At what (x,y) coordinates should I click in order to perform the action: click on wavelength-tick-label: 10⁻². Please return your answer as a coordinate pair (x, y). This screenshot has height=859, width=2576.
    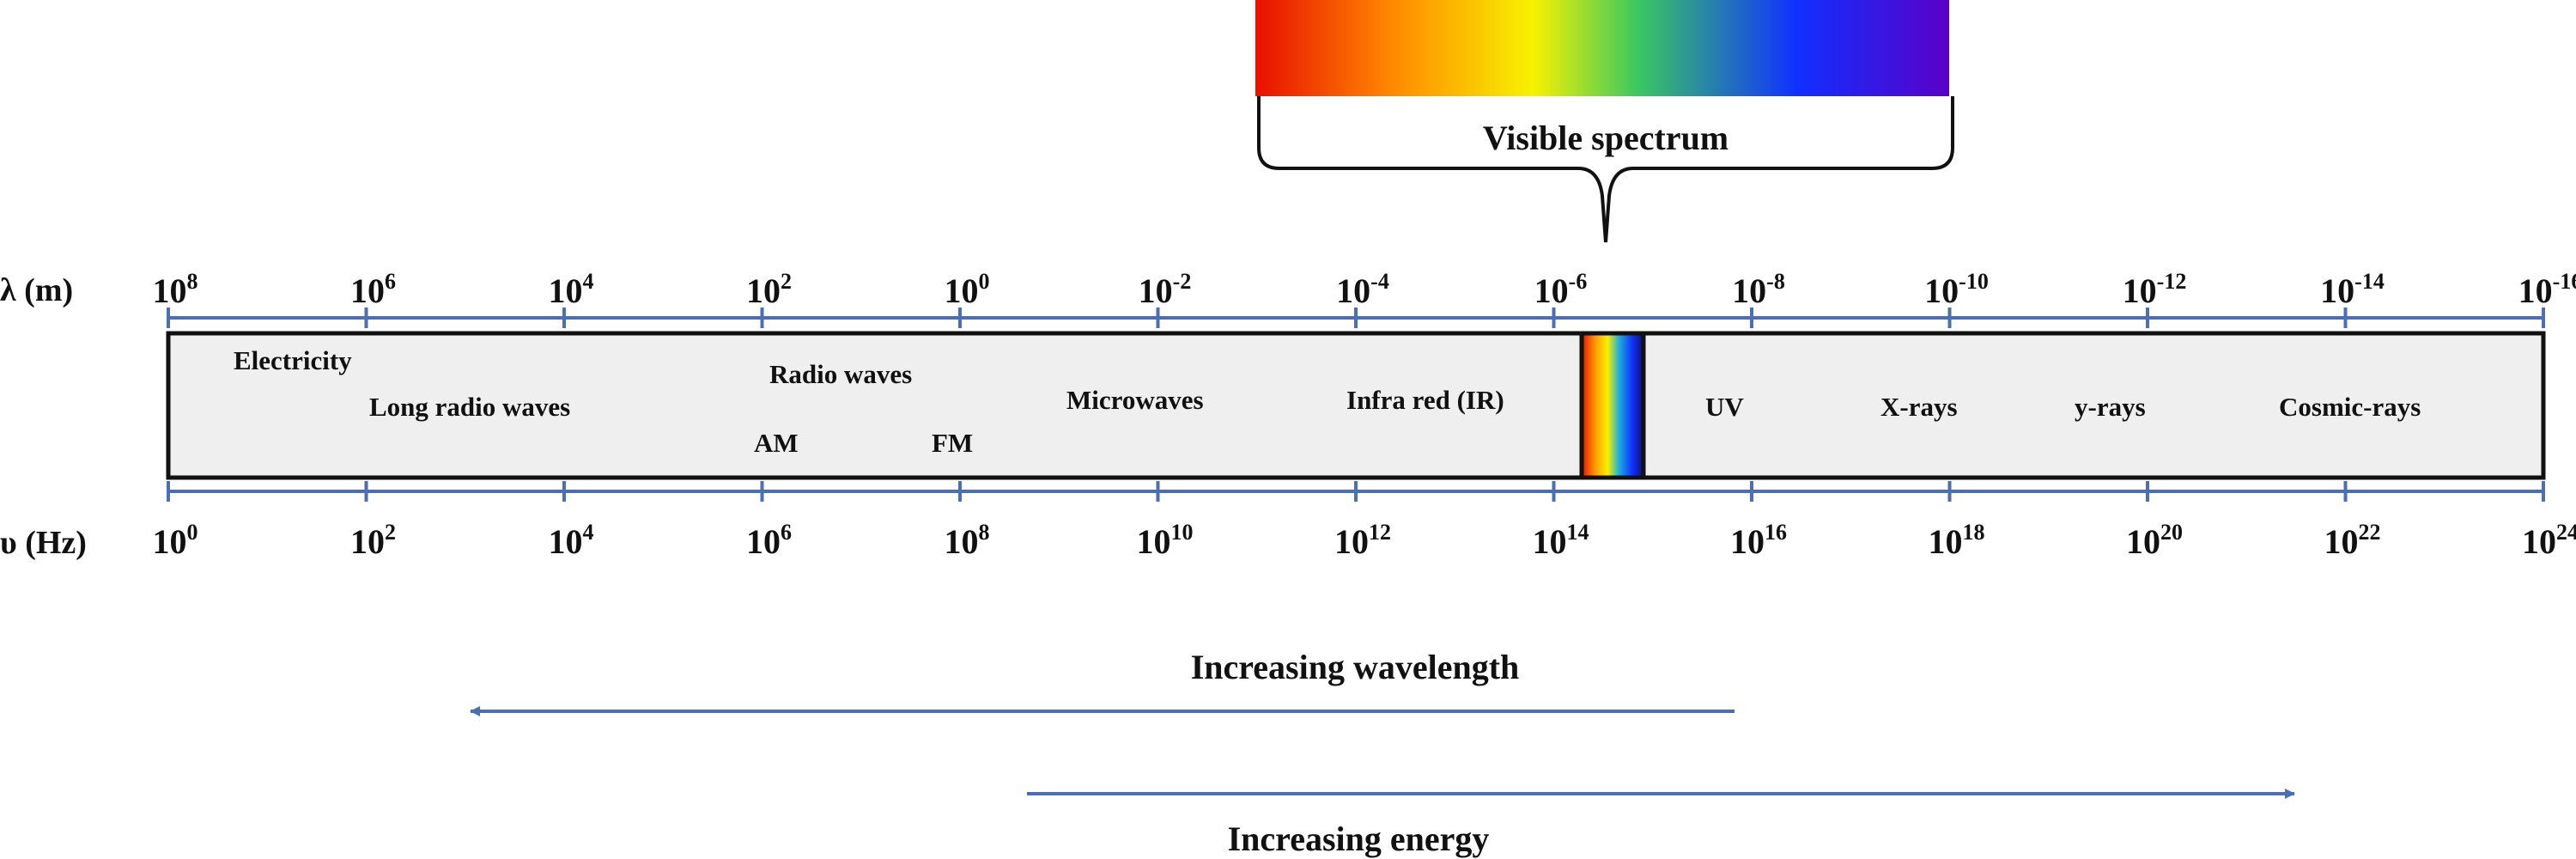
    Looking at the image, I should click on (1166, 290).